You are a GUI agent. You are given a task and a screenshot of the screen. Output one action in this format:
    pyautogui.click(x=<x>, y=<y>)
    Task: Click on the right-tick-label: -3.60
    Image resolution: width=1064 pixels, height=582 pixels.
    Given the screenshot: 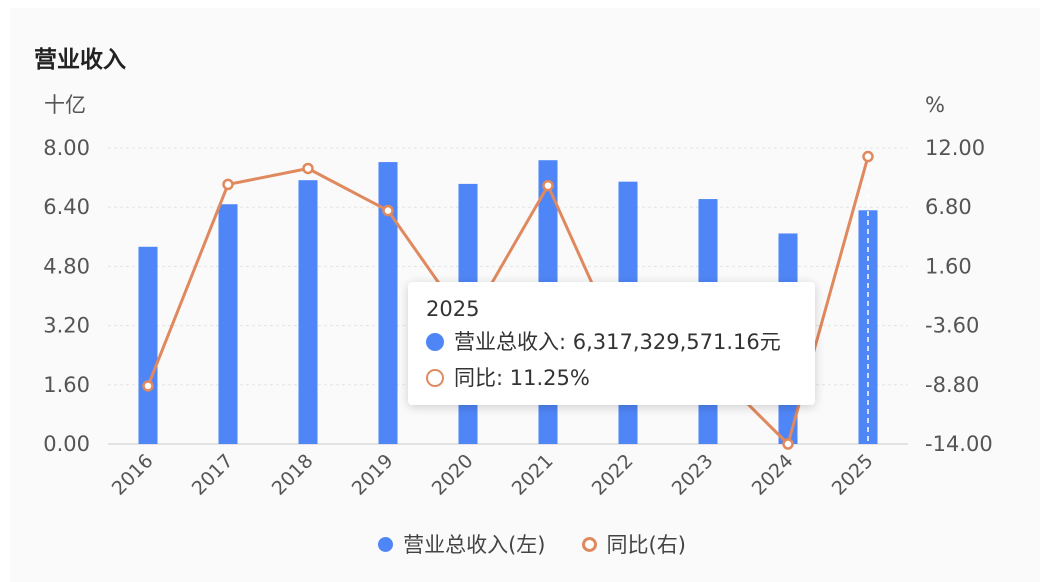 What is the action you would take?
    pyautogui.click(x=952, y=326)
    